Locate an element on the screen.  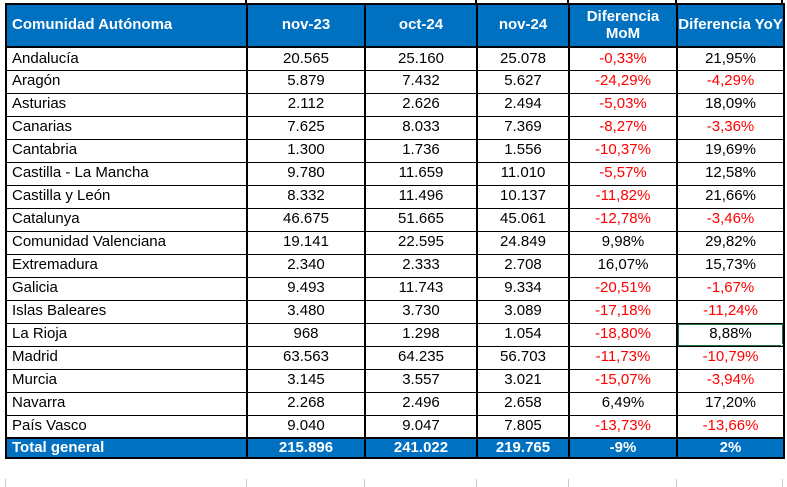
cell-region: Navarra is located at coordinates (126, 403).